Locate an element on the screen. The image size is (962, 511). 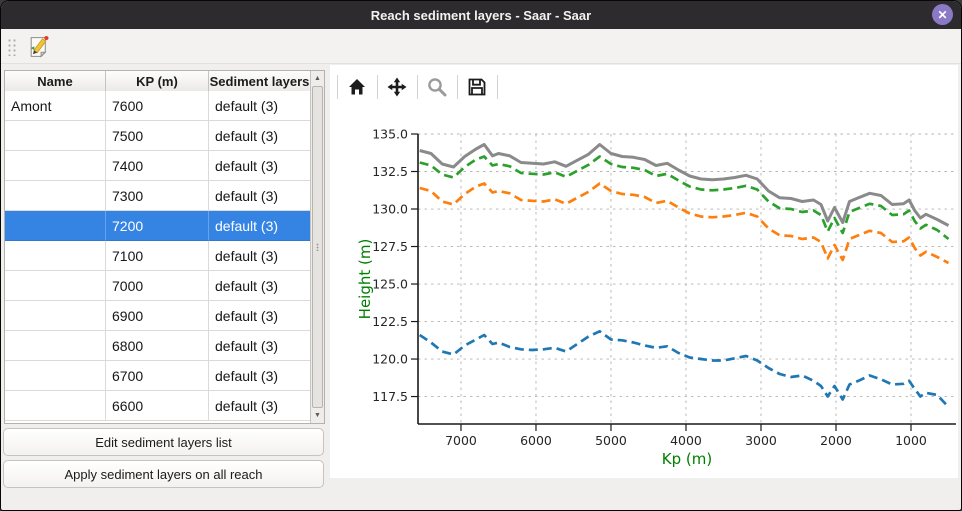
scrollbar-thumb is located at coordinates (317, 247).